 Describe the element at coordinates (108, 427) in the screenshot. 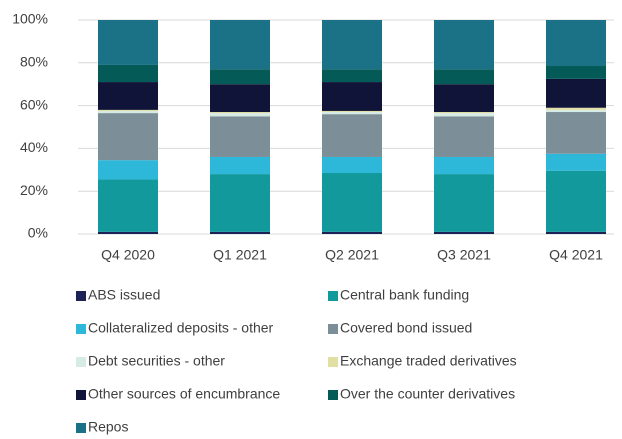

I see `legend-label: Repos` at that location.